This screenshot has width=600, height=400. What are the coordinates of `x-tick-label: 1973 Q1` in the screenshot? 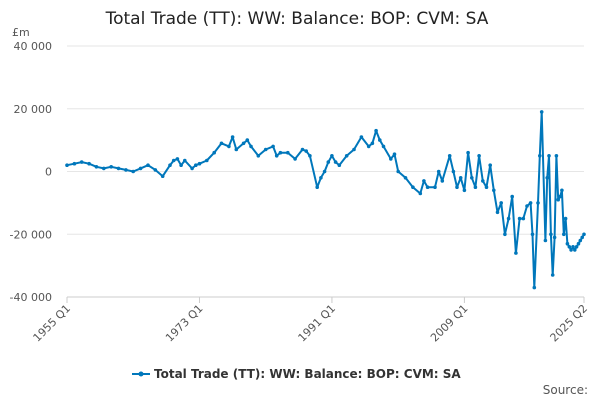 It's located at (184, 323).